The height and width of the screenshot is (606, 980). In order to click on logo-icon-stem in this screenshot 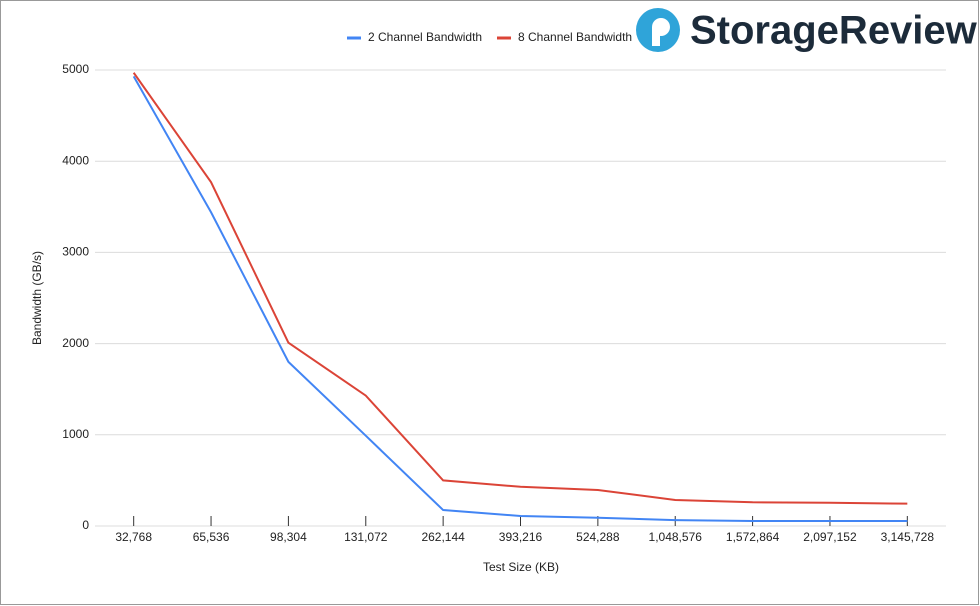, I will do `click(656, 36)`.